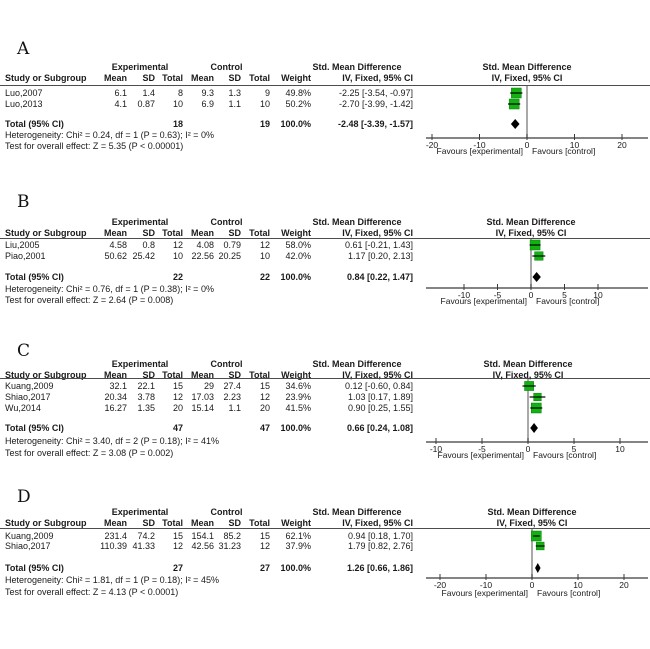 This screenshot has height=649, width=650. I want to click on study-row-smd_ci: -2.25 [-3.54, -0.97], so click(375, 93).